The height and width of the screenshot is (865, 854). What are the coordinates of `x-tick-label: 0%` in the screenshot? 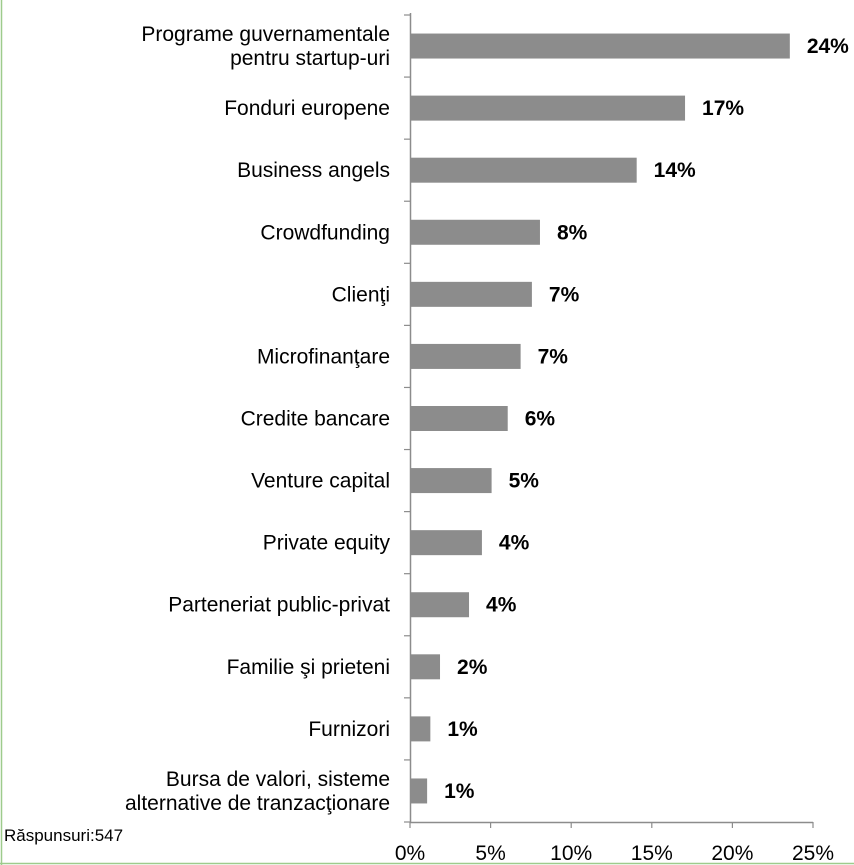 It's located at (410, 853).